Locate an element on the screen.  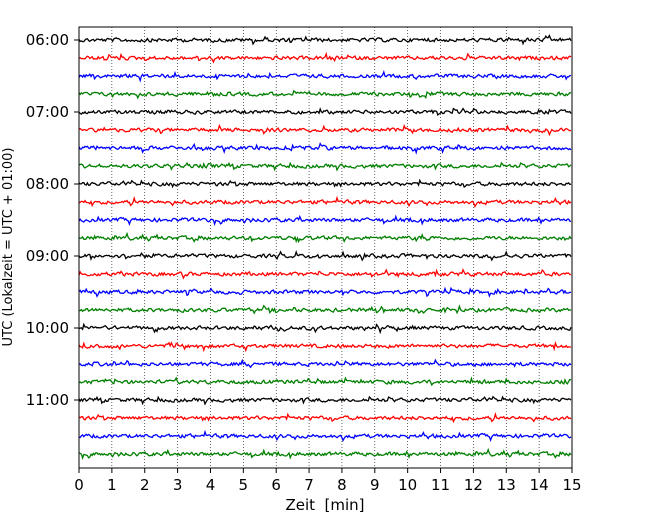
x-tick-label: 4 is located at coordinates (211, 485).